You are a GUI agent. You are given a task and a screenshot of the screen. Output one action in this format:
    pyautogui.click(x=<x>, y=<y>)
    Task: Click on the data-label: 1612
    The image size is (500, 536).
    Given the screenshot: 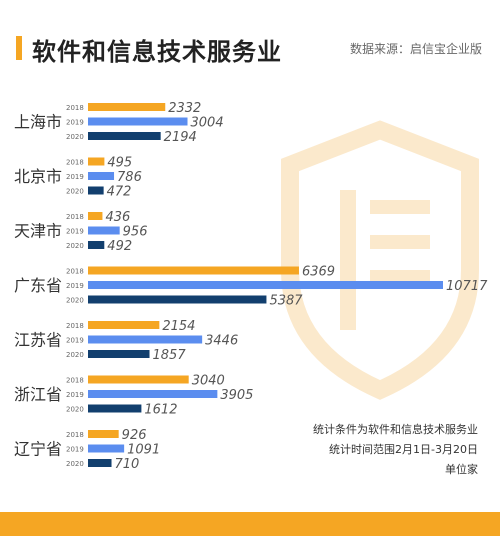 What is the action you would take?
    pyautogui.click(x=160, y=410)
    